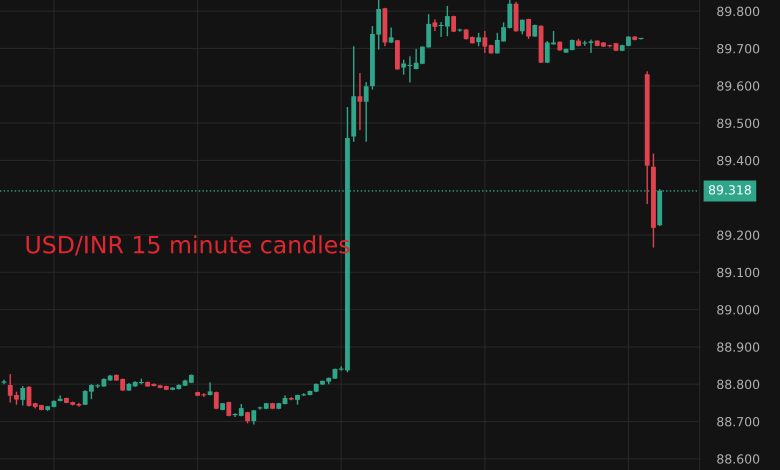 Image resolution: width=780 pixels, height=470 pixels. What do you see at coordinates (738, 86) in the screenshot?
I see `y-tick-label: 89.600` at bounding box center [738, 86].